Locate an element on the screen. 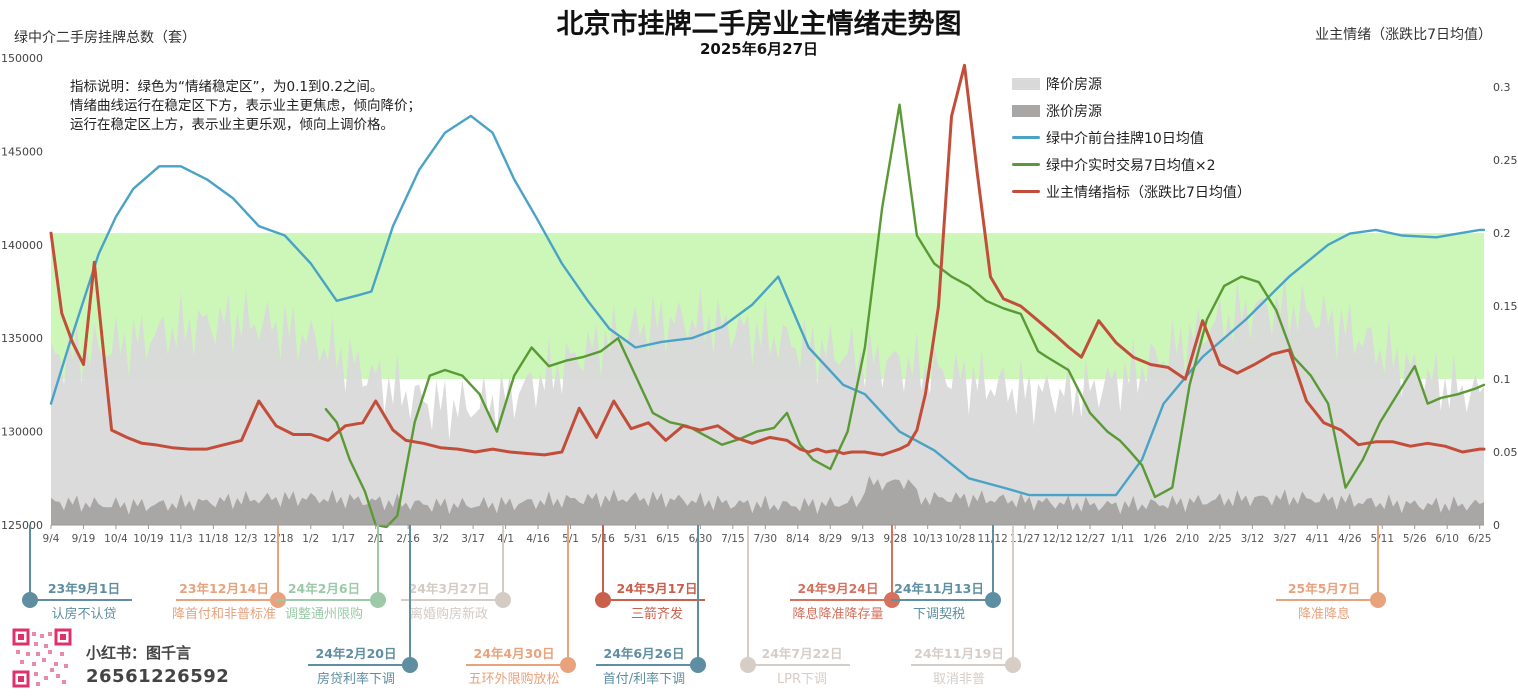 The height and width of the screenshot is (698, 1518). x-tick-label: 9/19 is located at coordinates (84, 539).